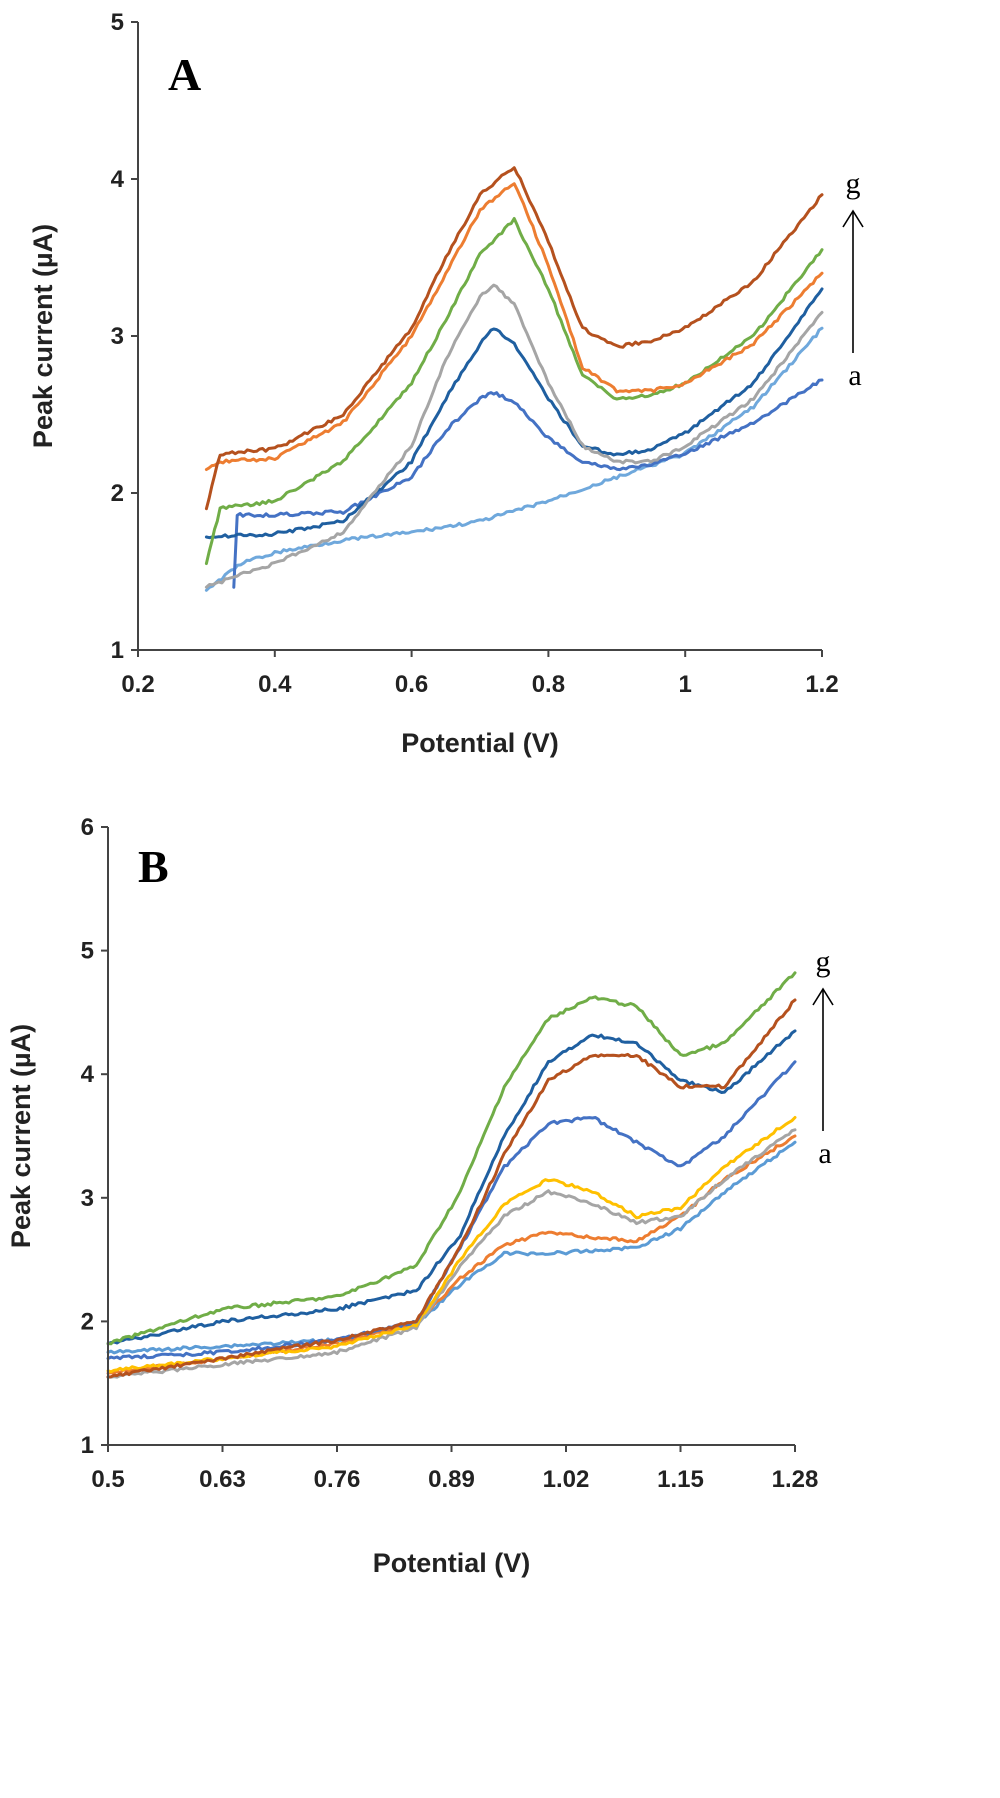 This screenshot has height=1798, width=1000. I want to click on x-tick-label: 0.89, so click(451, 1479).